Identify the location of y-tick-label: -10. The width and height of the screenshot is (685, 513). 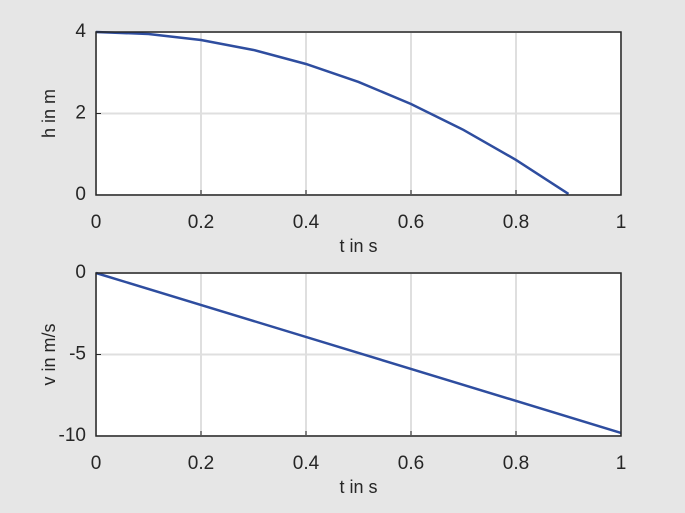
(72, 435).